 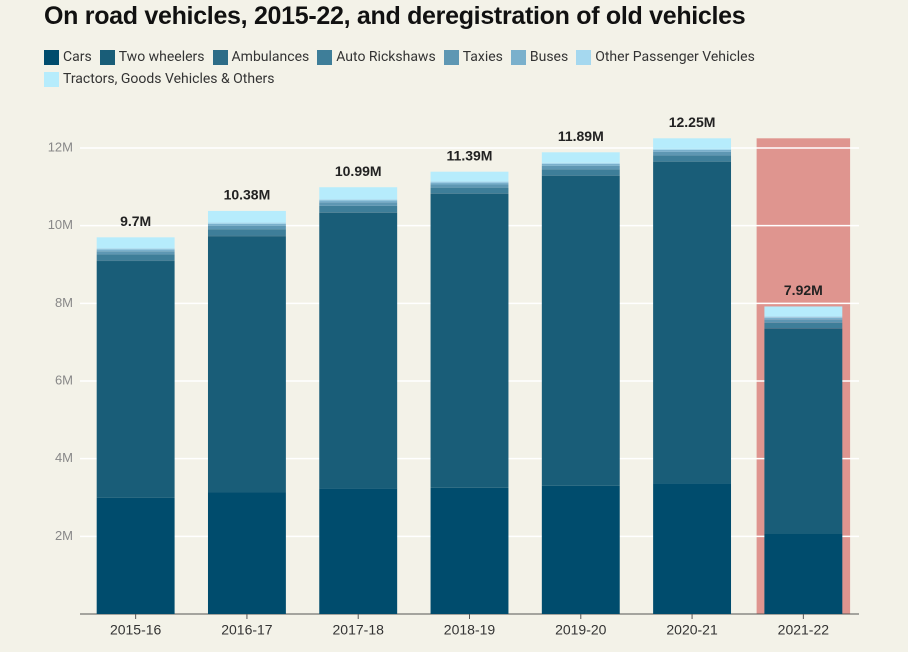 I want to click on legend-label: Taxies, so click(x=482, y=57).